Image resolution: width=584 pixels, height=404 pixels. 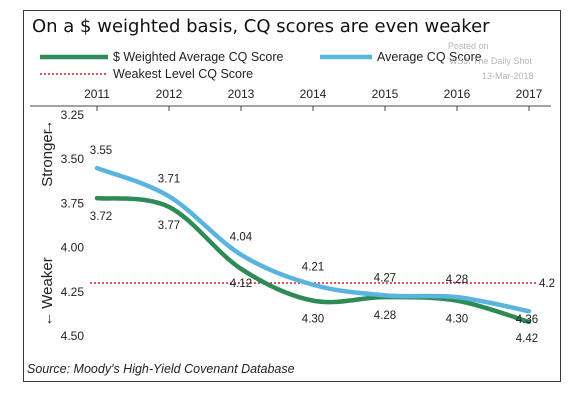 I want to click on x-tick-label: 2017, so click(x=529, y=94).